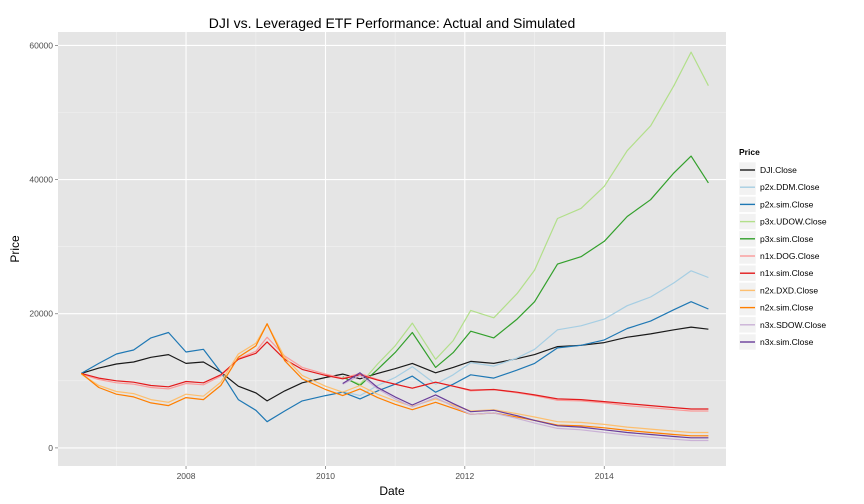 This screenshot has width=864, height=504. I want to click on y-tick-label: 0, so click(50, 448).